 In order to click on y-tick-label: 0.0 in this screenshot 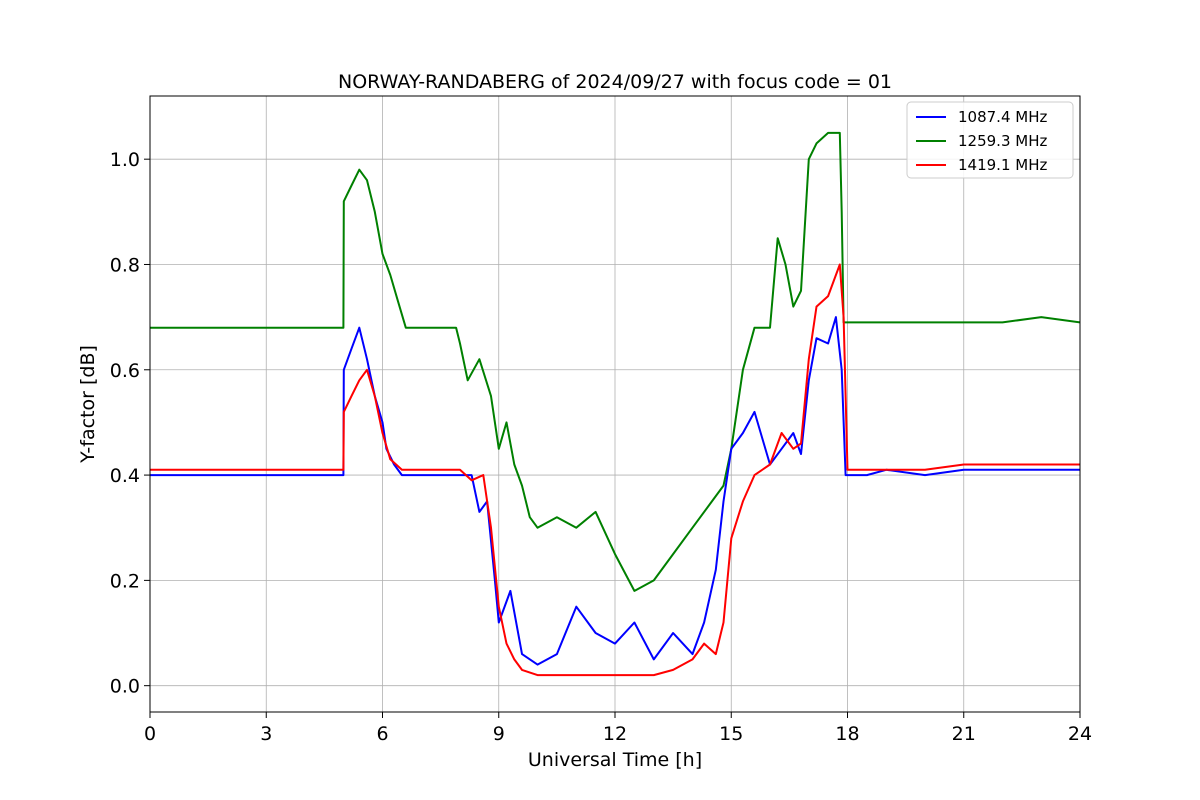, I will do `click(125, 687)`.